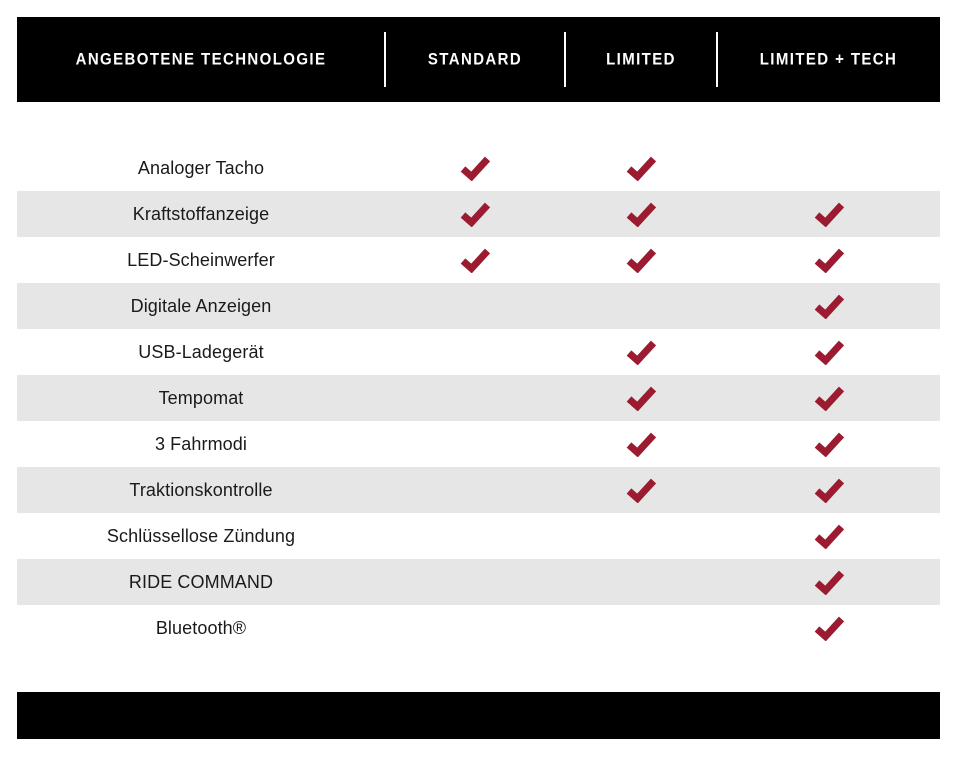  Describe the element at coordinates (640, 59) in the screenshot. I see `header-trim-limited: LIMITED` at that location.